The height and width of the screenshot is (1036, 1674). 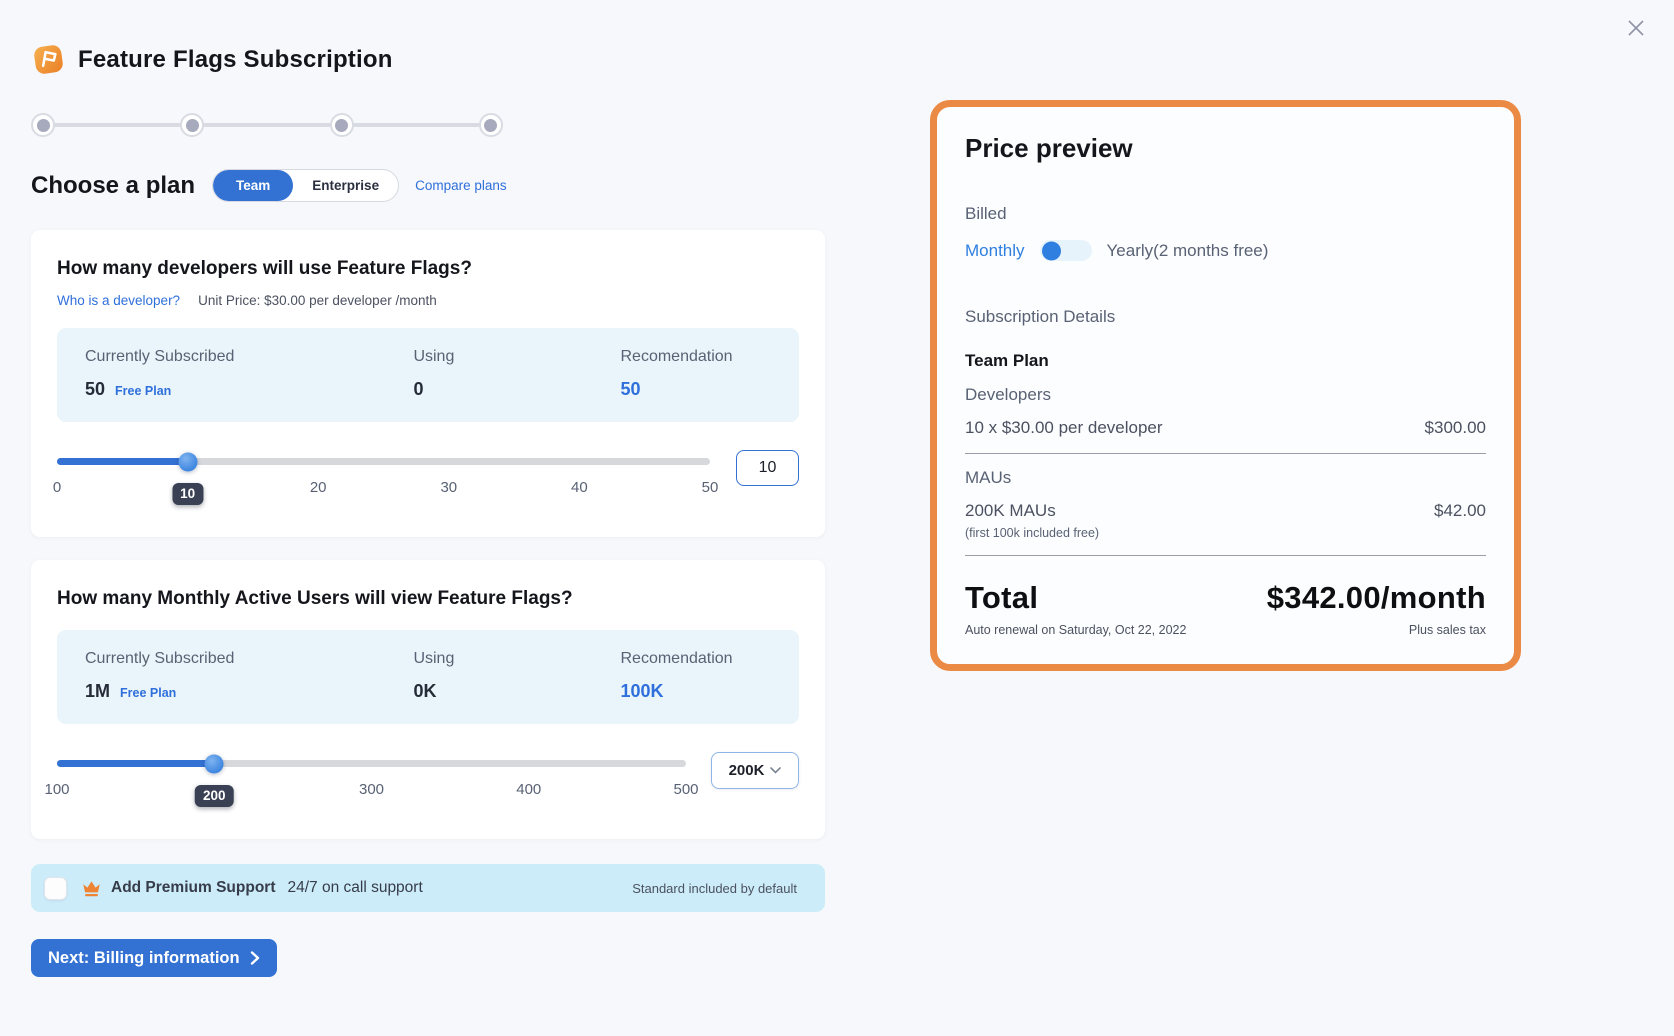 I want to click on tick-label: 300, so click(x=371, y=789).